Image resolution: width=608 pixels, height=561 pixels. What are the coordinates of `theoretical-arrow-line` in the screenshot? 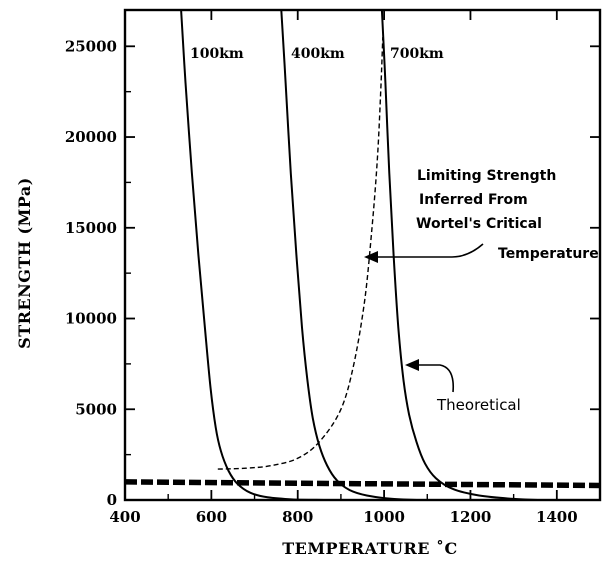 It's located at (435, 378).